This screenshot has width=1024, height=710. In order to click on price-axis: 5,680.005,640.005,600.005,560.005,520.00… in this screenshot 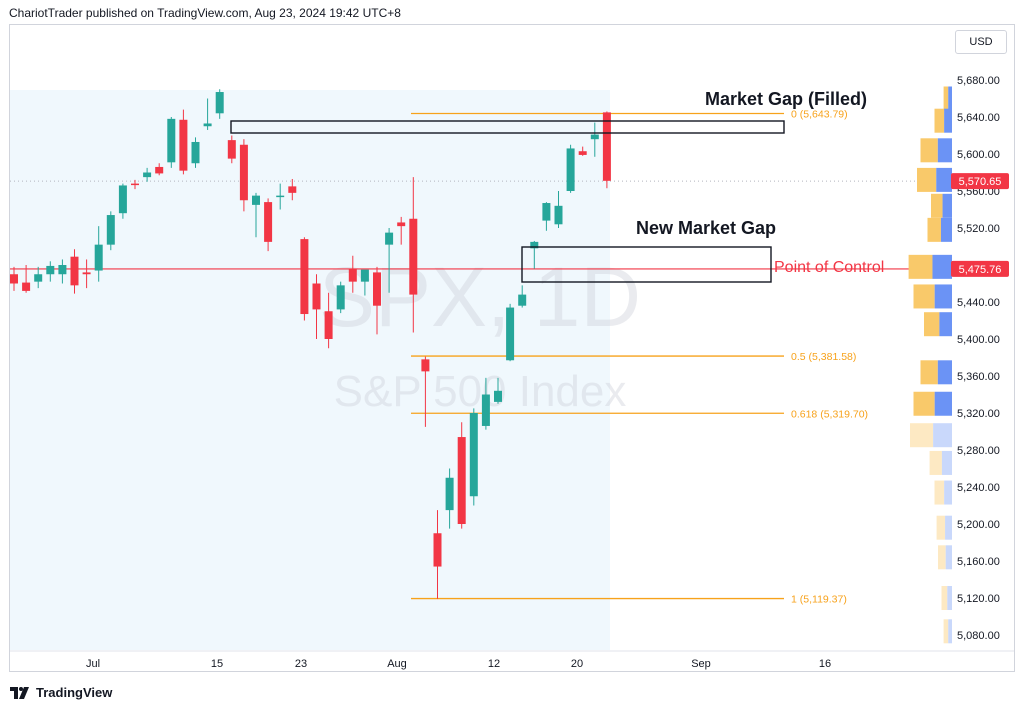, I will do `click(978, 358)`.